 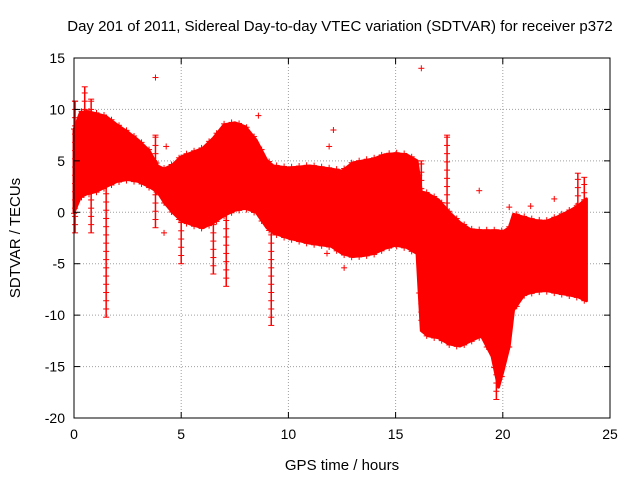 I want to click on y-tick-label: 15, so click(x=57, y=58).